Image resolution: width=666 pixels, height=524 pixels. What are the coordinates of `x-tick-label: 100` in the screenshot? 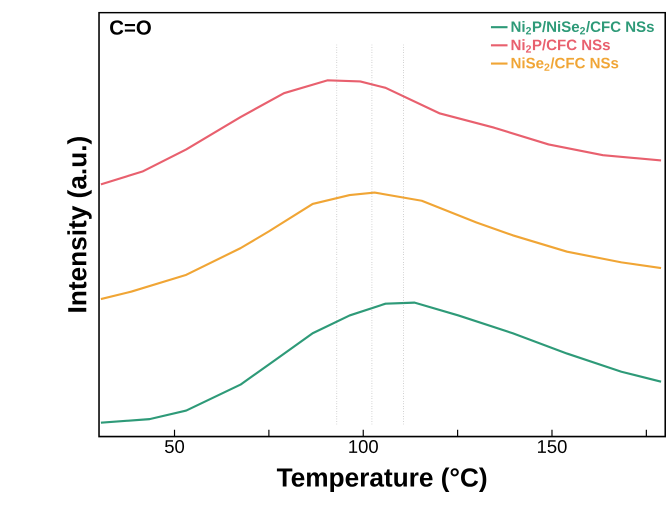 It's located at (363, 446).